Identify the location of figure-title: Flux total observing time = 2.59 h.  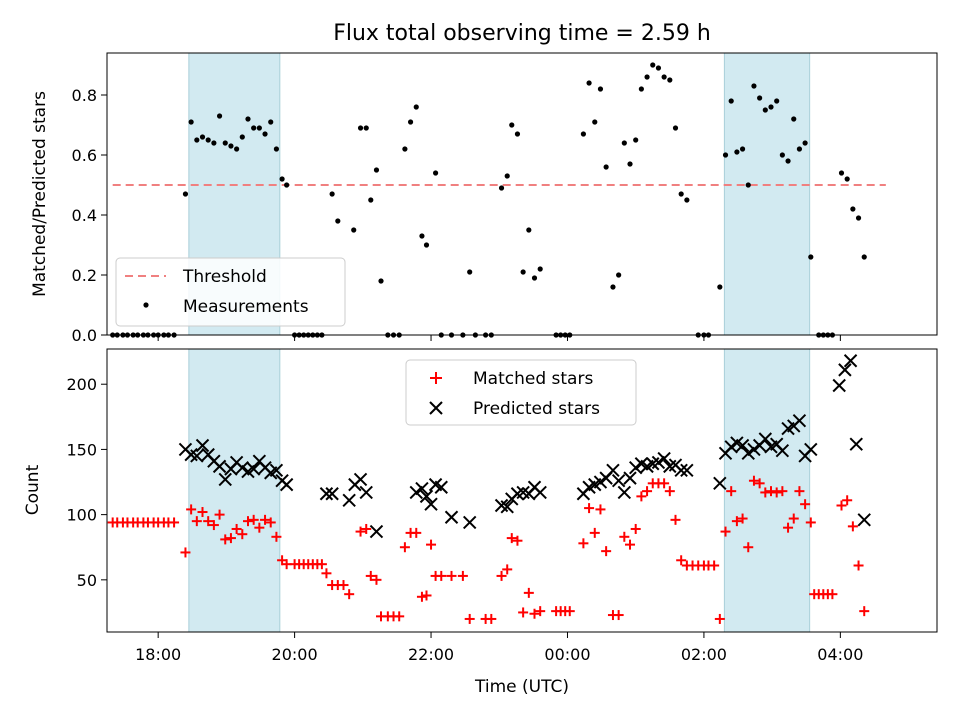
(522, 33).